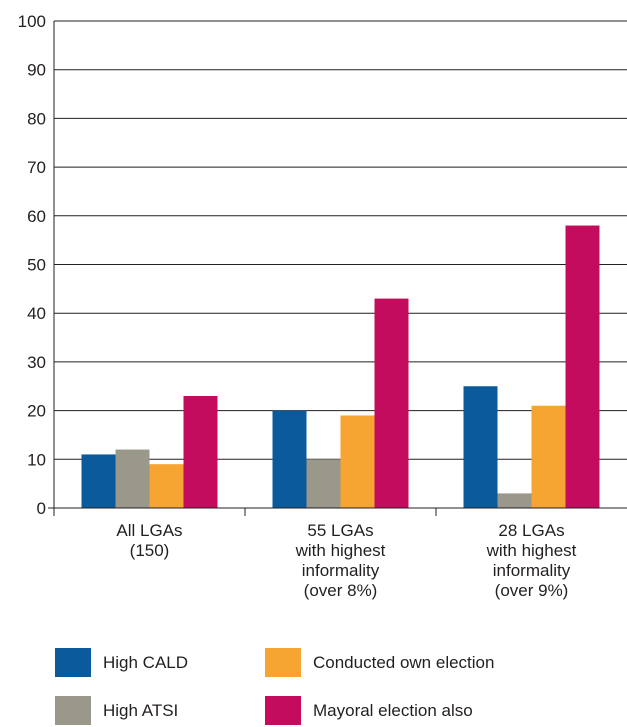 This screenshot has height=727, width=627. I want to click on legend-item-high-atsi: High ATSI, so click(116, 710).